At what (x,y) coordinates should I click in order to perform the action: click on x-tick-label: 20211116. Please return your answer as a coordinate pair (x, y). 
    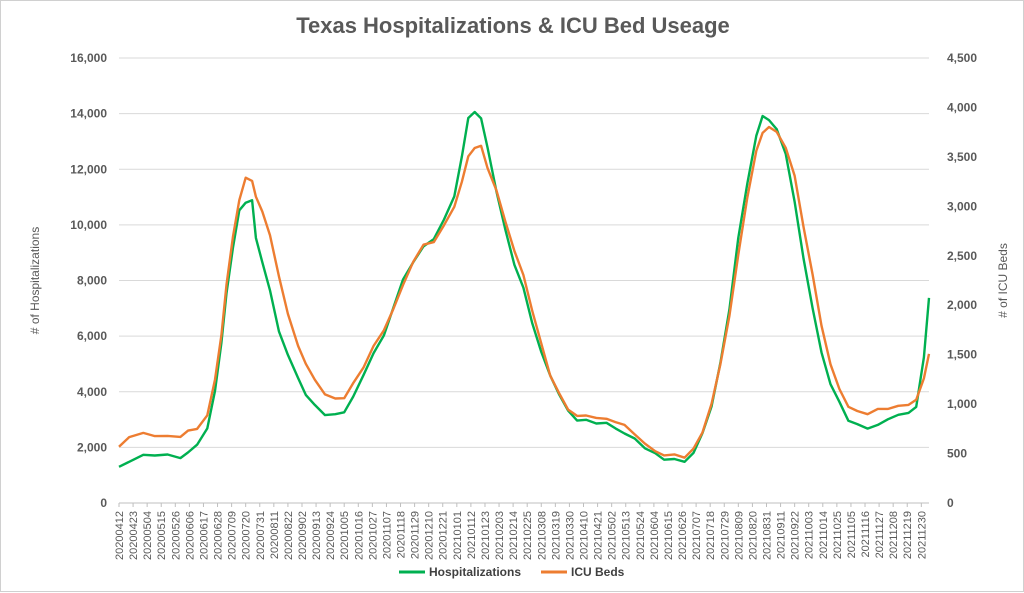
    Looking at the image, I should click on (866, 534).